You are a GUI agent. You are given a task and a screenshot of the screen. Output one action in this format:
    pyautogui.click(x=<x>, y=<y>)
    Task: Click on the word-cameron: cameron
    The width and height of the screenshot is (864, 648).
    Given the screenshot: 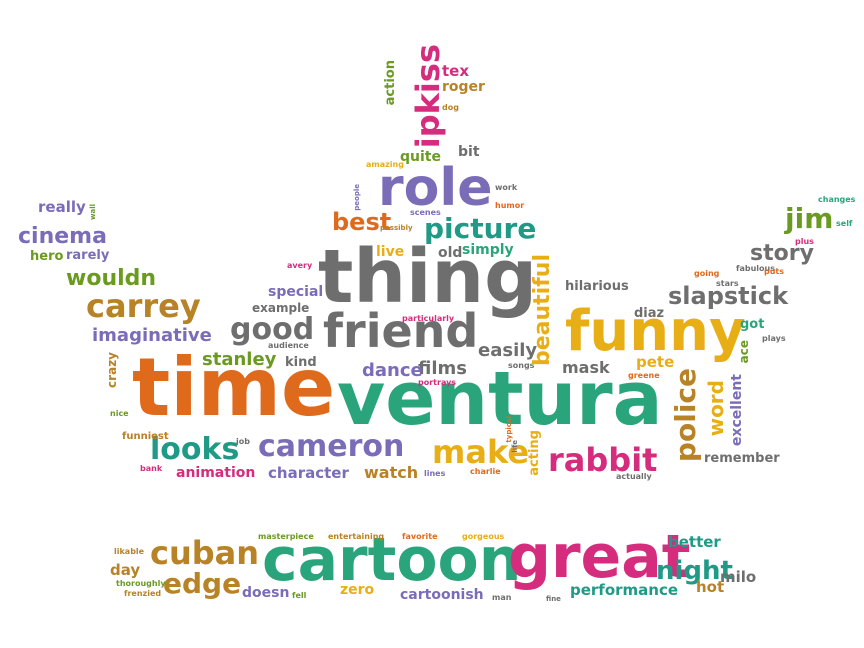 What is the action you would take?
    pyautogui.click(x=331, y=446)
    